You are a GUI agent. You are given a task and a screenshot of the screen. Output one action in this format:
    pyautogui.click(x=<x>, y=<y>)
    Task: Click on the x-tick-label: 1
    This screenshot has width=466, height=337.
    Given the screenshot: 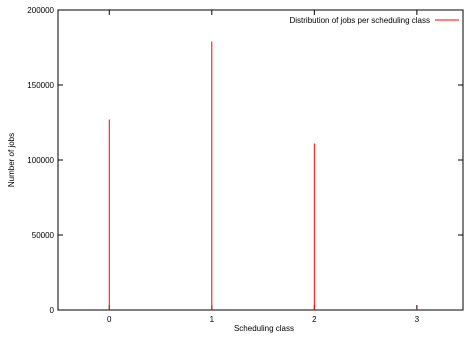 What is the action you would take?
    pyautogui.click(x=212, y=319)
    